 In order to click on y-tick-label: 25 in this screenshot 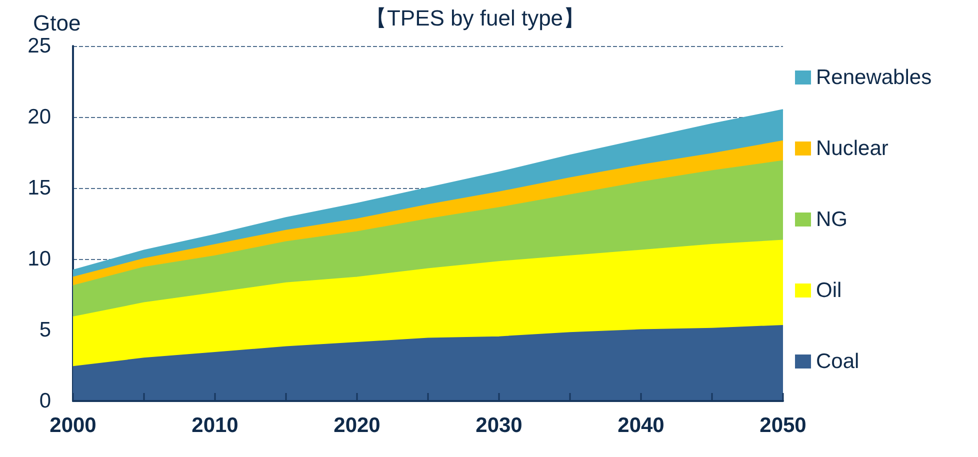, I will do `click(39, 46)`.